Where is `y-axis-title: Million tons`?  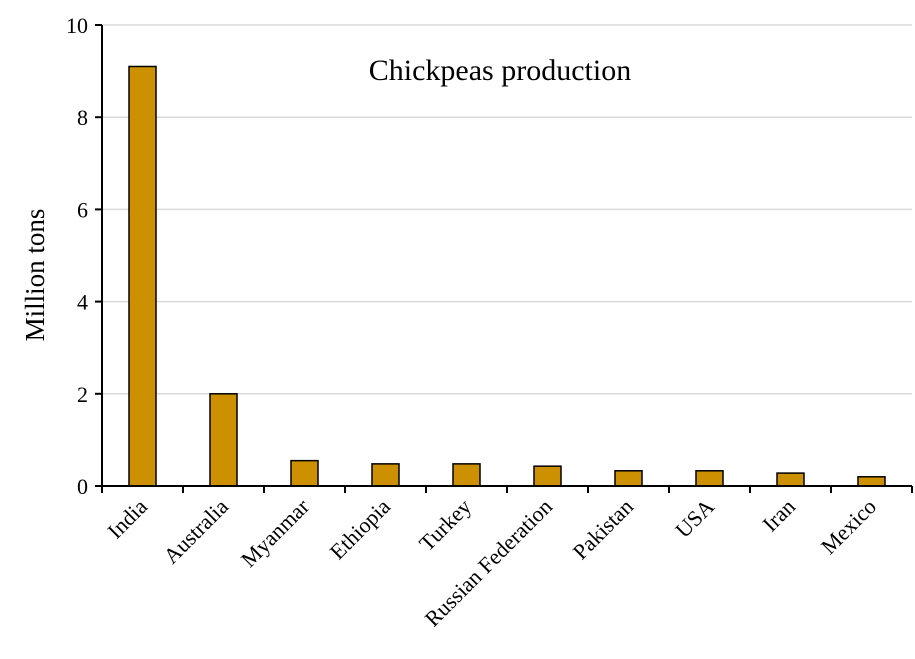
y-axis-title: Million tons is located at coordinates (35, 275).